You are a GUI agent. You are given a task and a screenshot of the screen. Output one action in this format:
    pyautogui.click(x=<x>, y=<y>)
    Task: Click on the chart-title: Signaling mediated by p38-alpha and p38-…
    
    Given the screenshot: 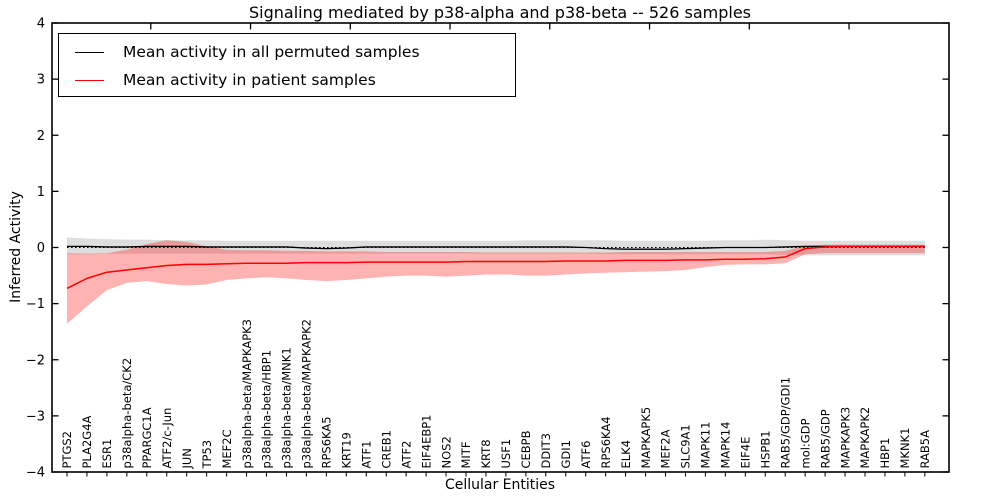 What is the action you would take?
    pyautogui.click(x=499, y=12)
    